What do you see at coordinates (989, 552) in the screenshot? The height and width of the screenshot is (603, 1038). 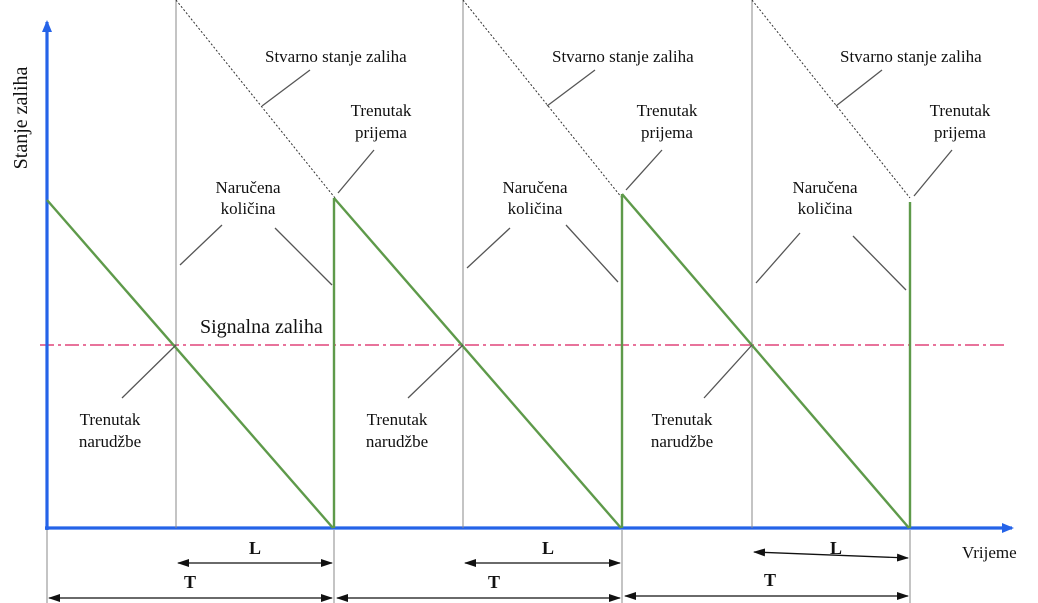 I see `x-axis-label: Vrijeme` at bounding box center [989, 552].